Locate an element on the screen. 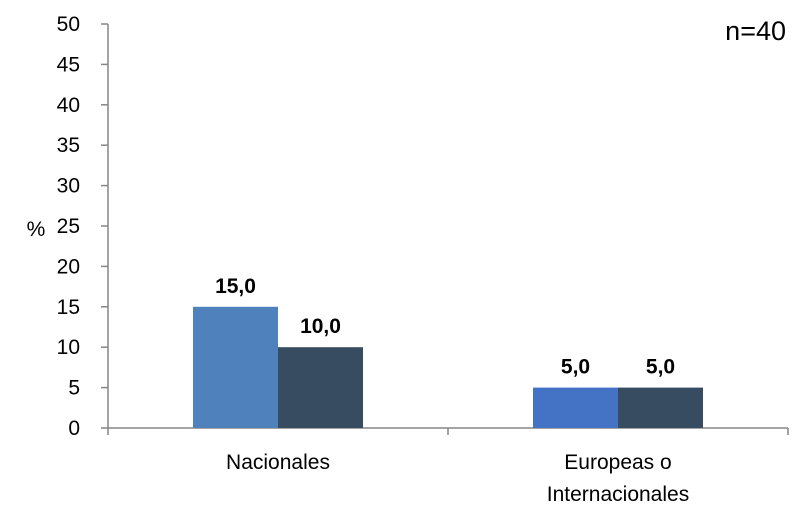  data-label: 10,0 is located at coordinates (320, 326).